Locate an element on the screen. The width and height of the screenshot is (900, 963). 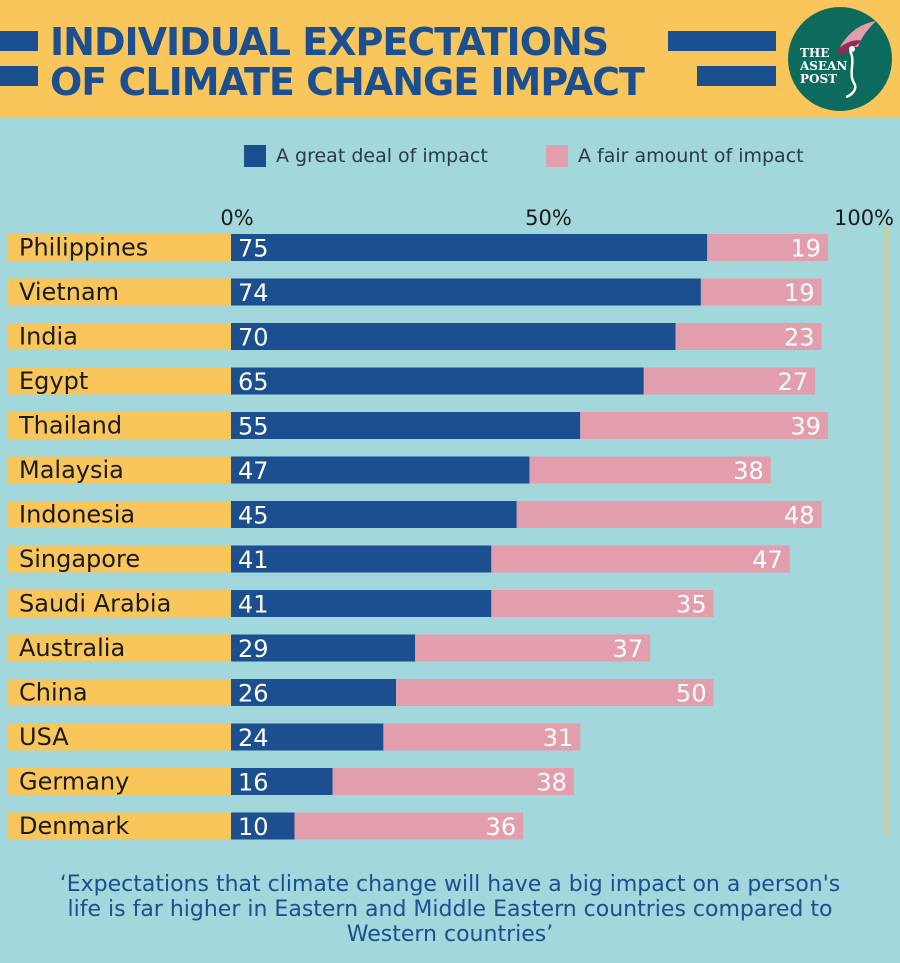
legend-swatch-fair-amount is located at coordinates (557, 156).